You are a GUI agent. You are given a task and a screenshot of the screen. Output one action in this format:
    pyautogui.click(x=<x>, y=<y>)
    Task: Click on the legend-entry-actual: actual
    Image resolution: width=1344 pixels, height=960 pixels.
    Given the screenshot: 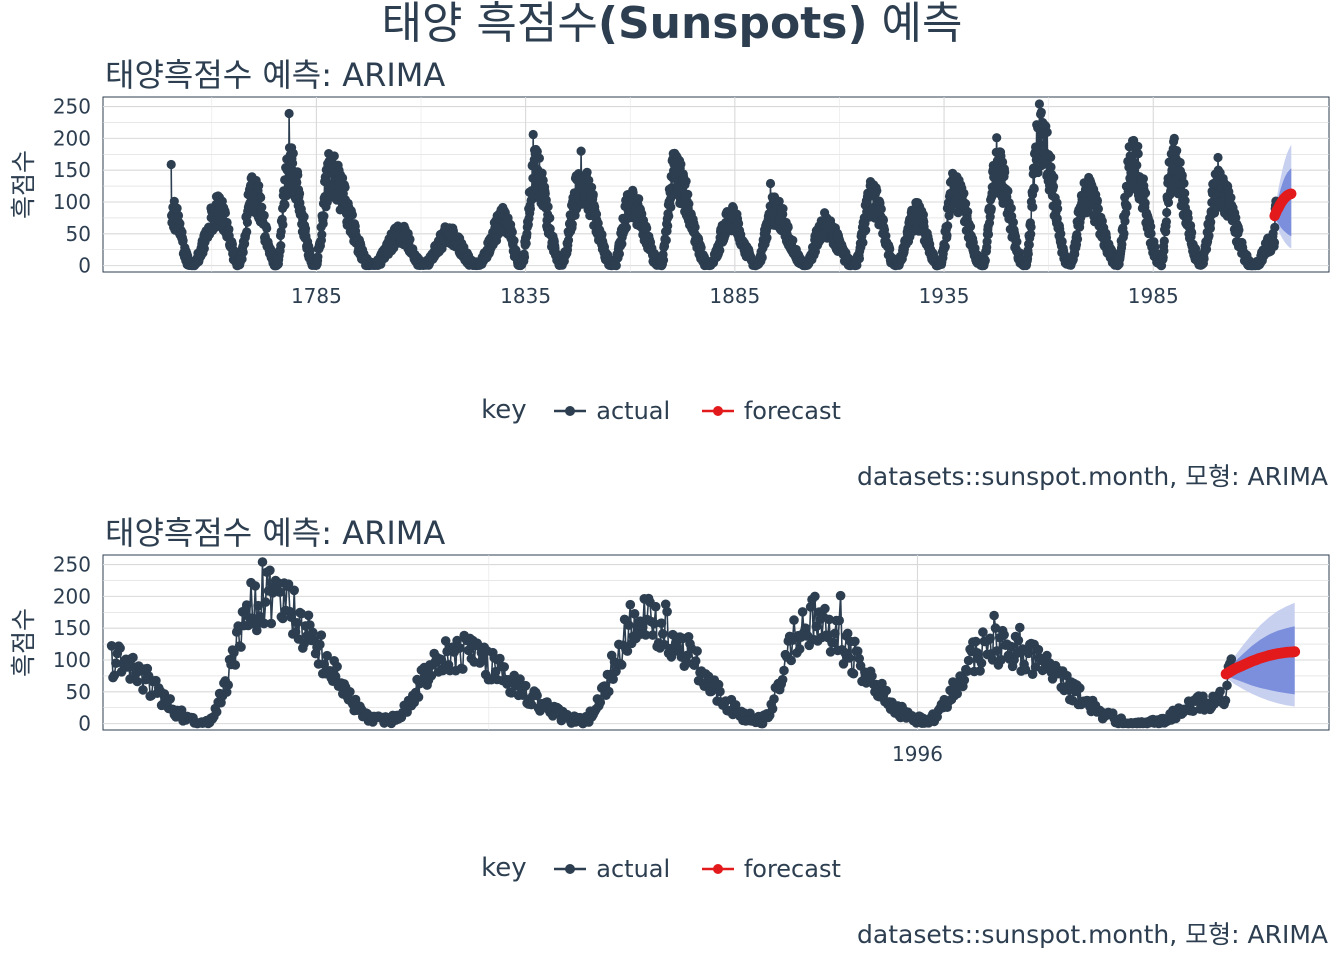 What is the action you would take?
    pyautogui.click(x=611, y=868)
    